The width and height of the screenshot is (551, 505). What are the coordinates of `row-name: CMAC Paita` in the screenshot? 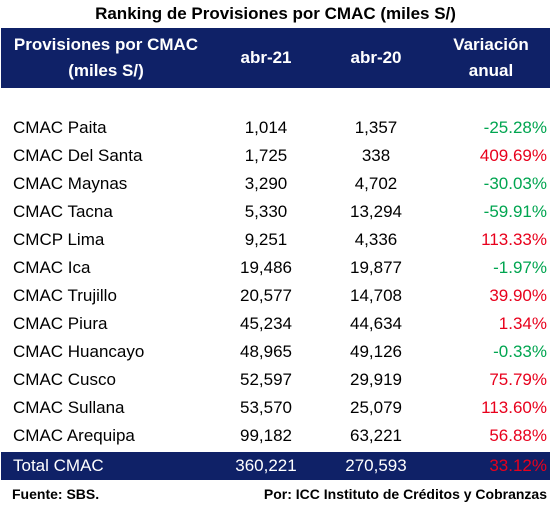 It's located at (60, 127).